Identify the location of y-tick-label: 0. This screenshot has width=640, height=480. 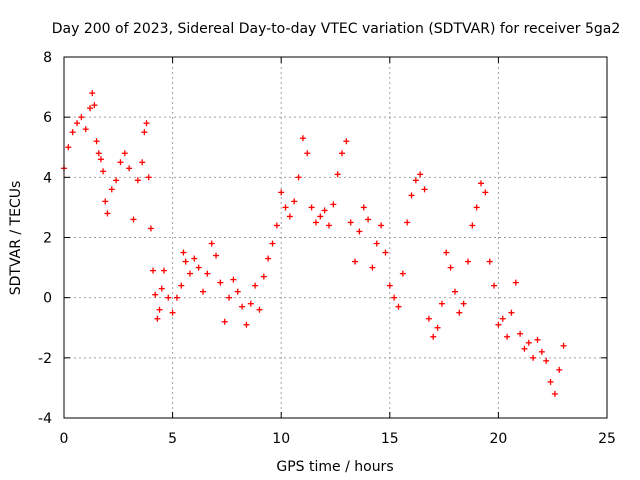
(47, 299).